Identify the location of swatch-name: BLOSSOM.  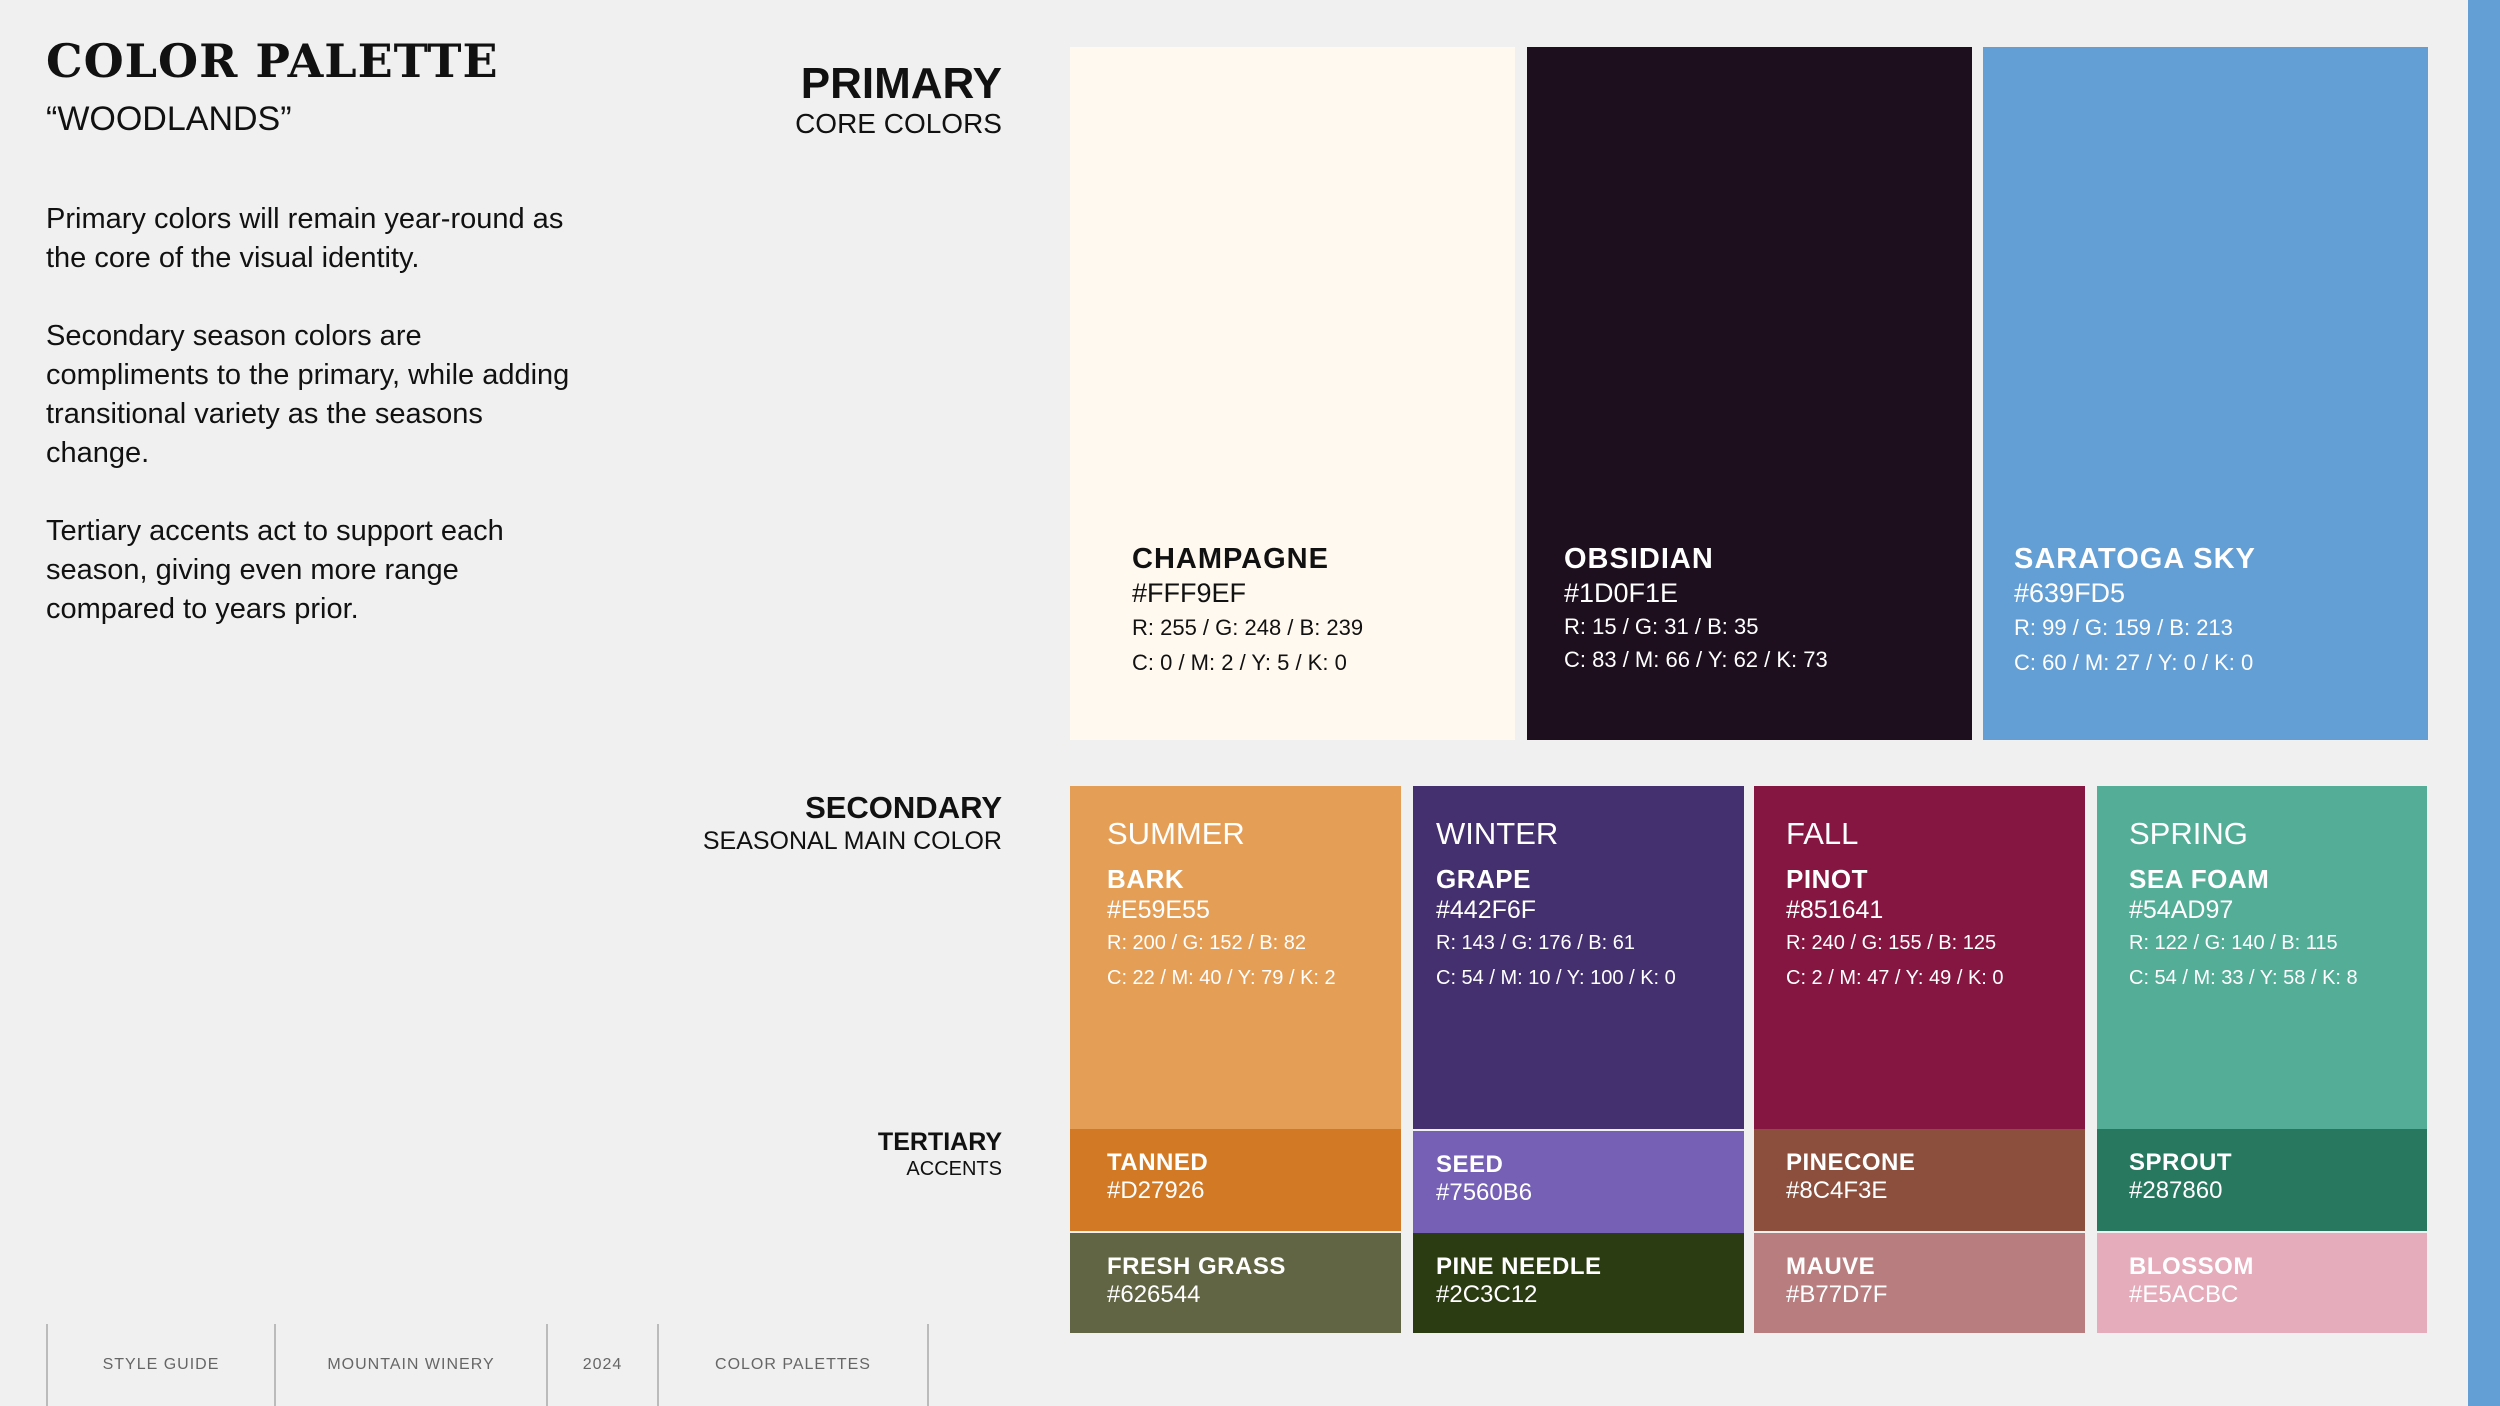
(2191, 1266).